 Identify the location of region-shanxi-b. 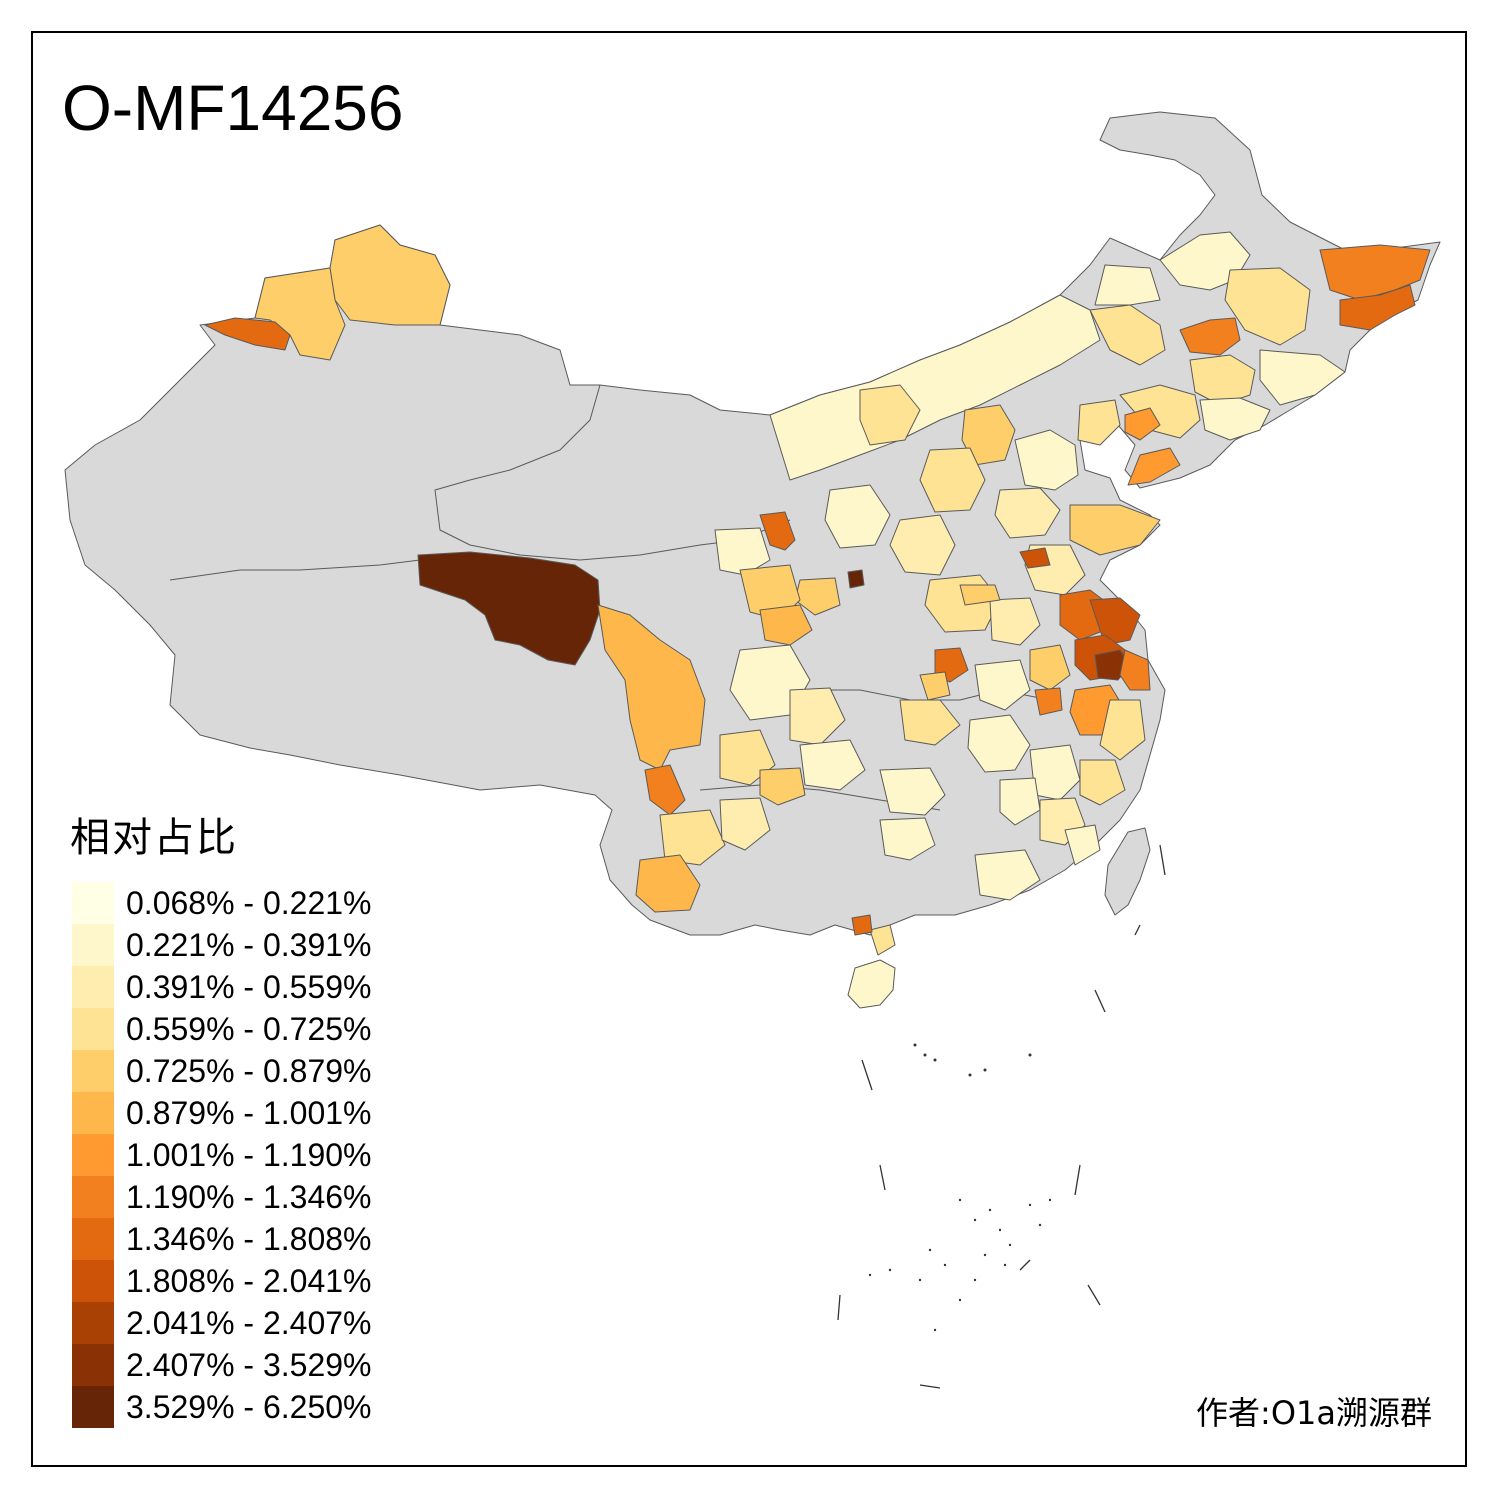
(922, 545).